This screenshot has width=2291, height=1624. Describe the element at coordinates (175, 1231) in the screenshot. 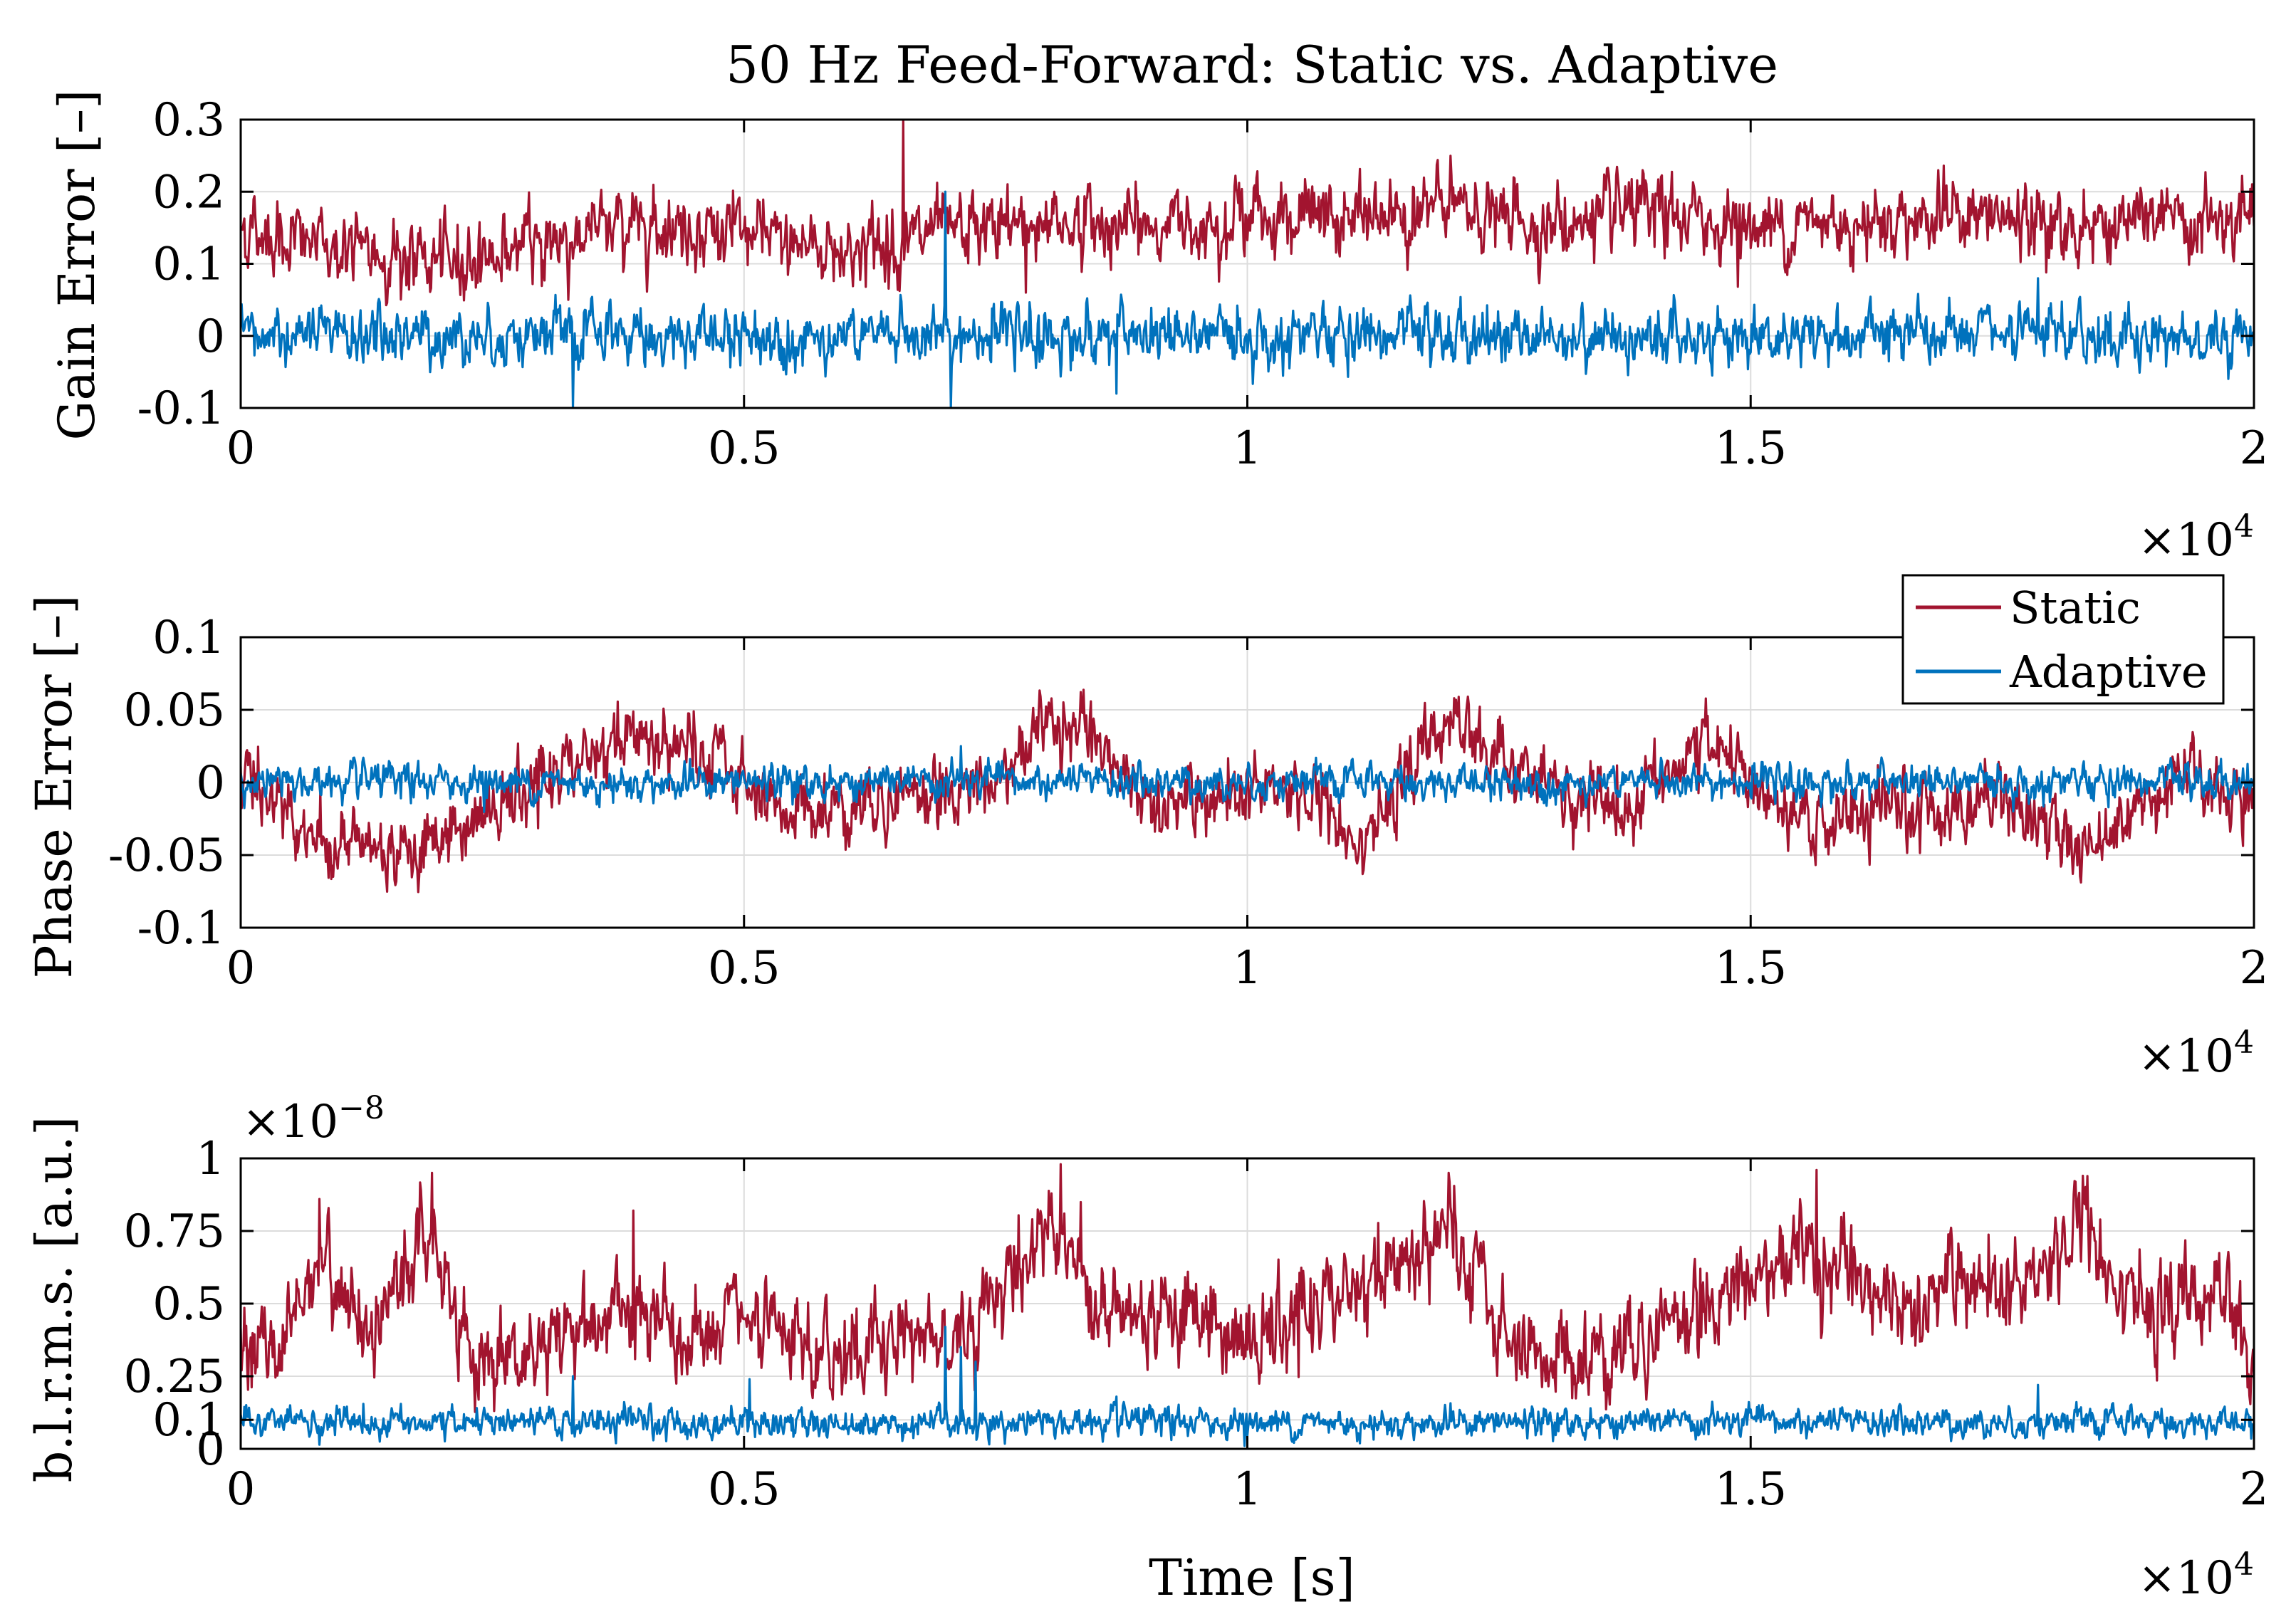

I see `blrms-y-tick-label-4: 0.75` at that location.